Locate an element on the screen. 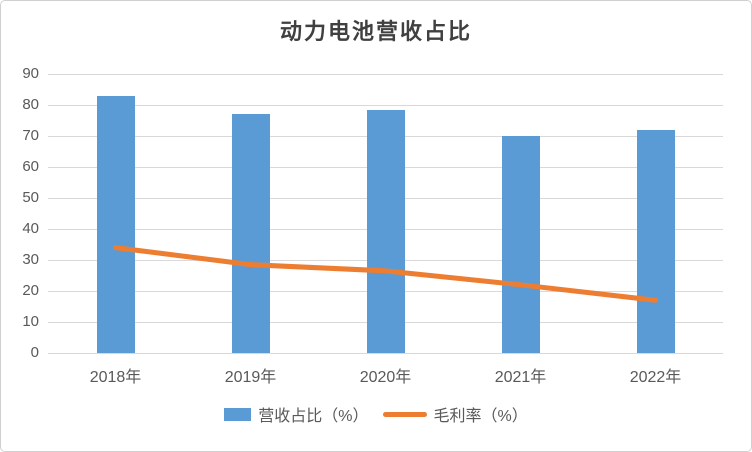 Image resolution: width=752 pixels, height=452 pixels. y-tick-label: 80 is located at coordinates (30, 104).